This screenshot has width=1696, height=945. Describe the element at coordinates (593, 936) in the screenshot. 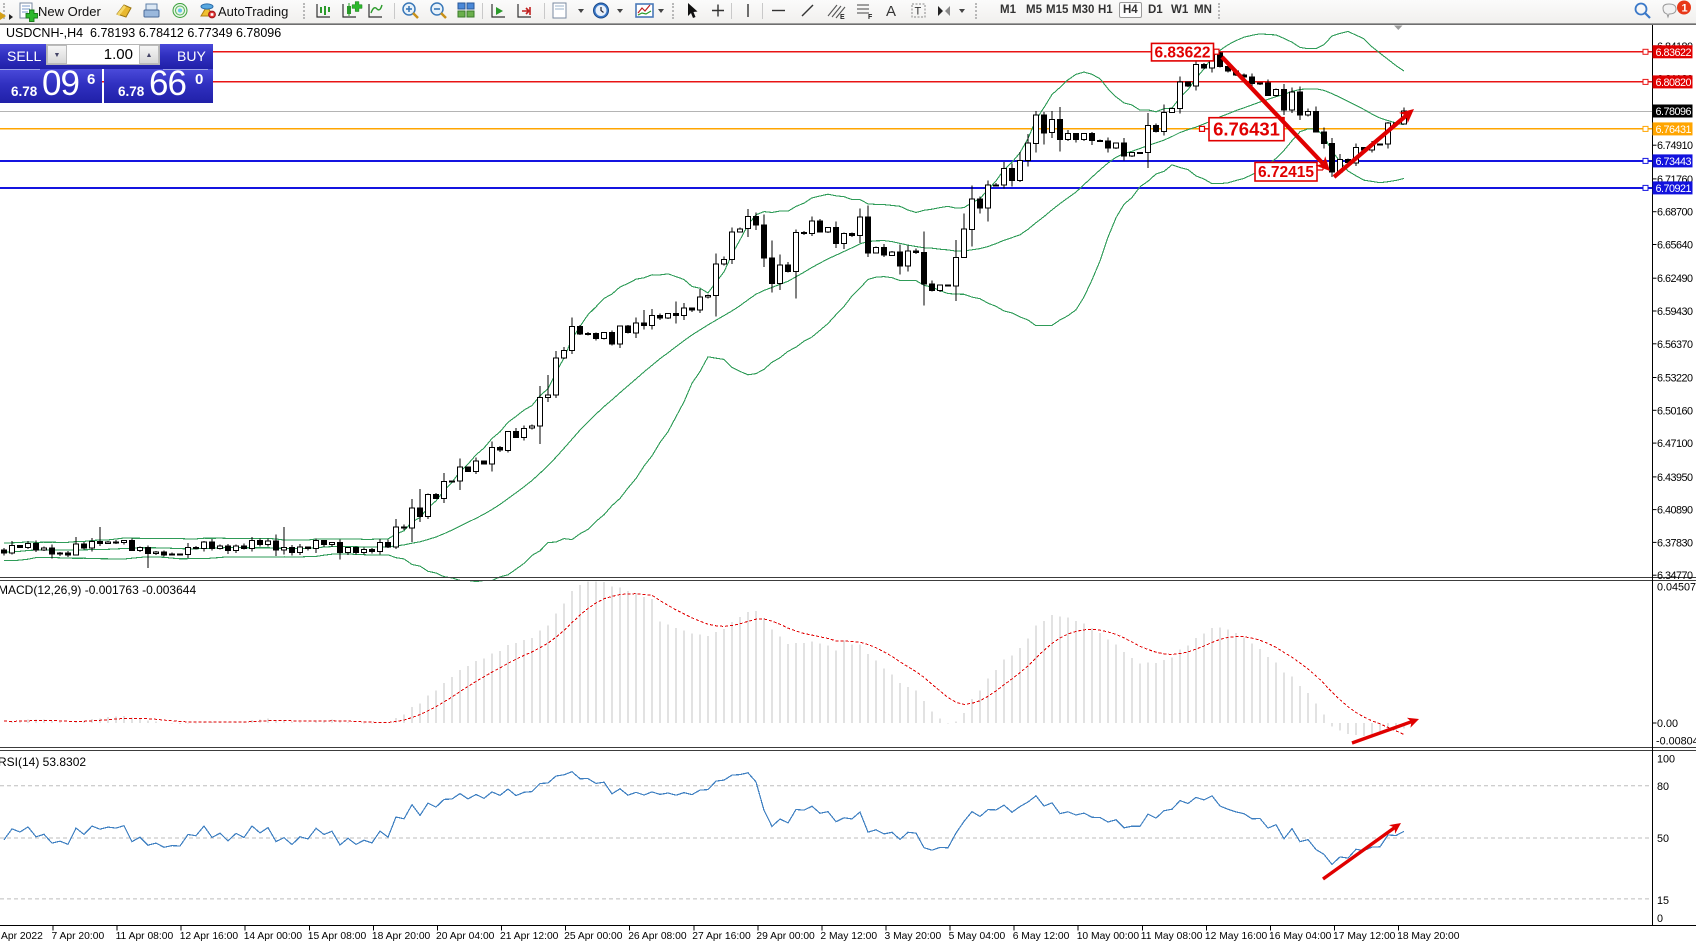

I see `svg-text: 25 Apr 00:00` at that location.